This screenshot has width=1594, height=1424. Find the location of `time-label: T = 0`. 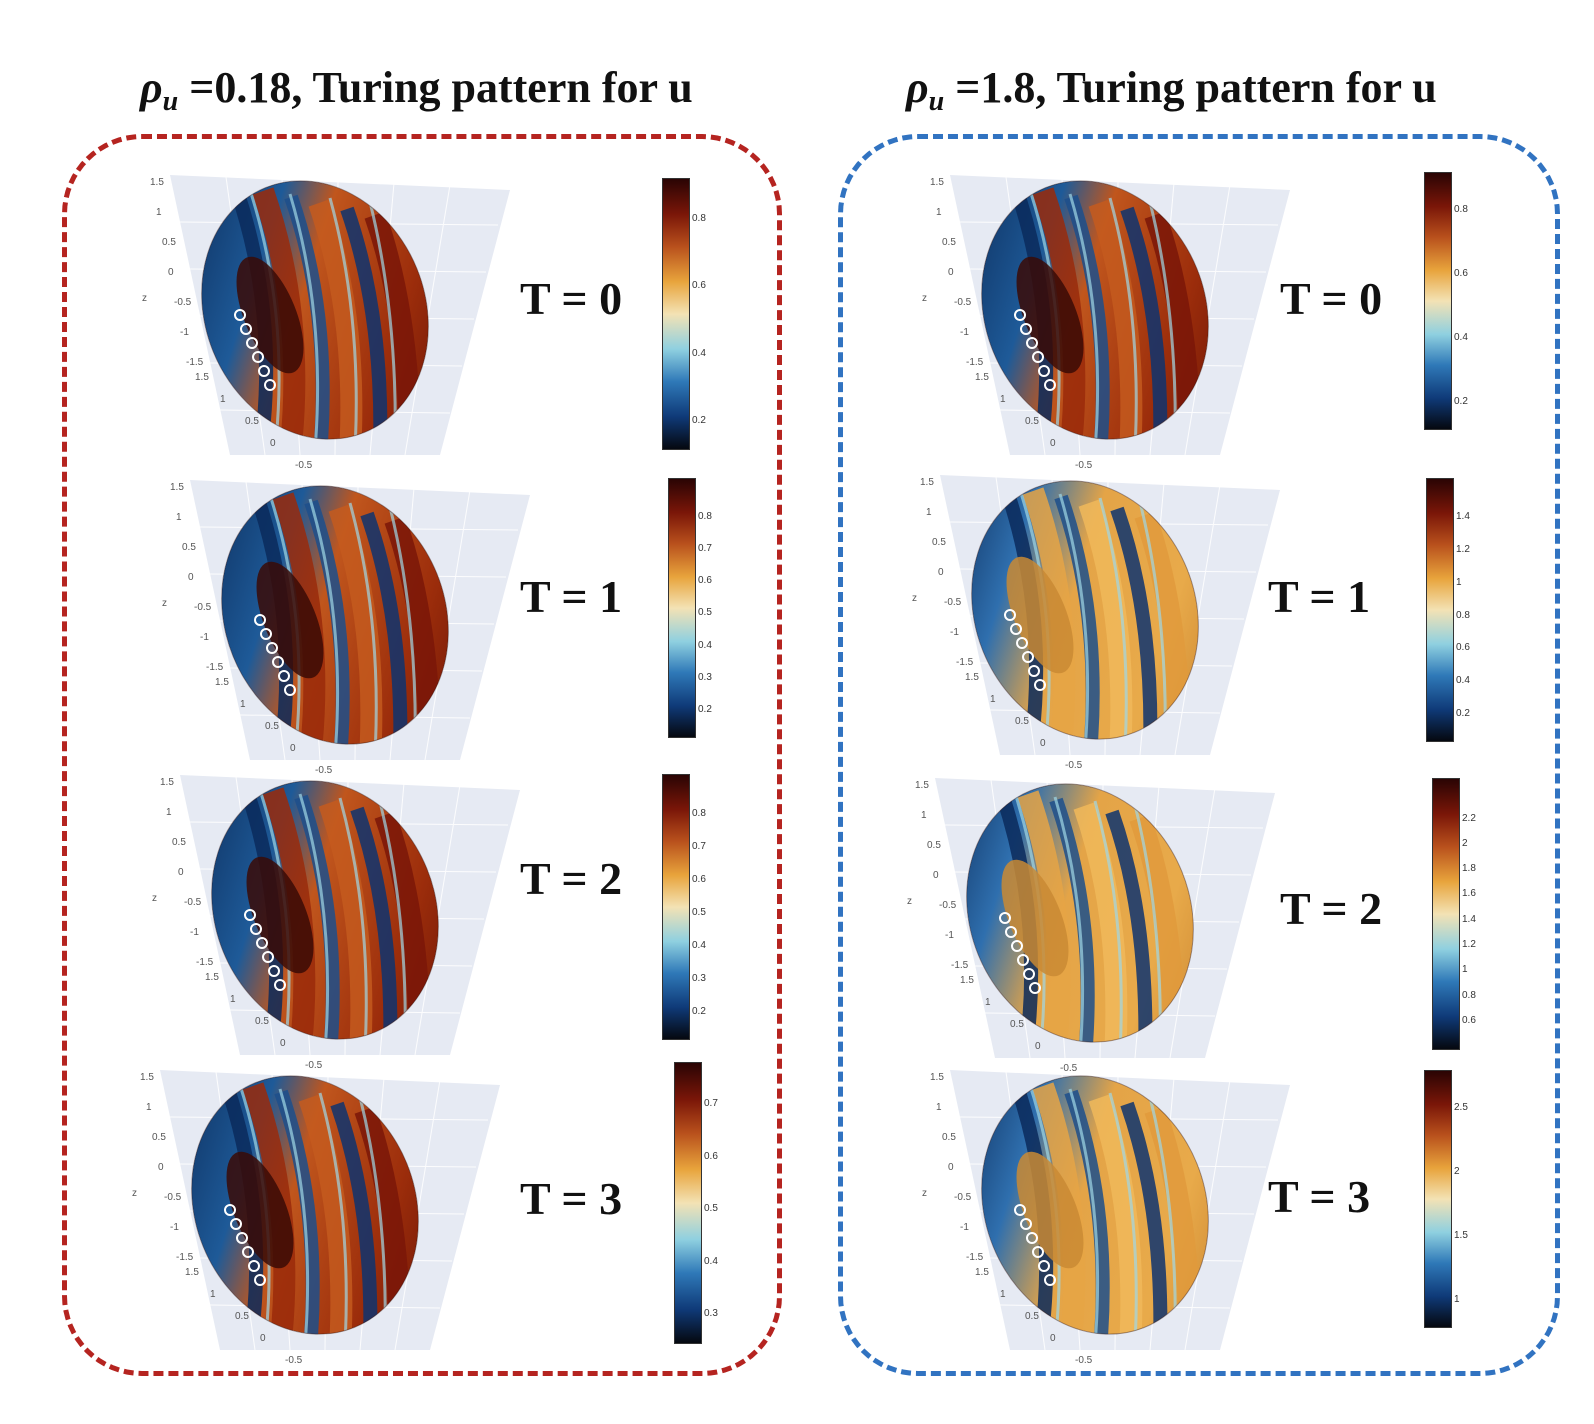

time-label: T = 0 is located at coordinates (571, 298).